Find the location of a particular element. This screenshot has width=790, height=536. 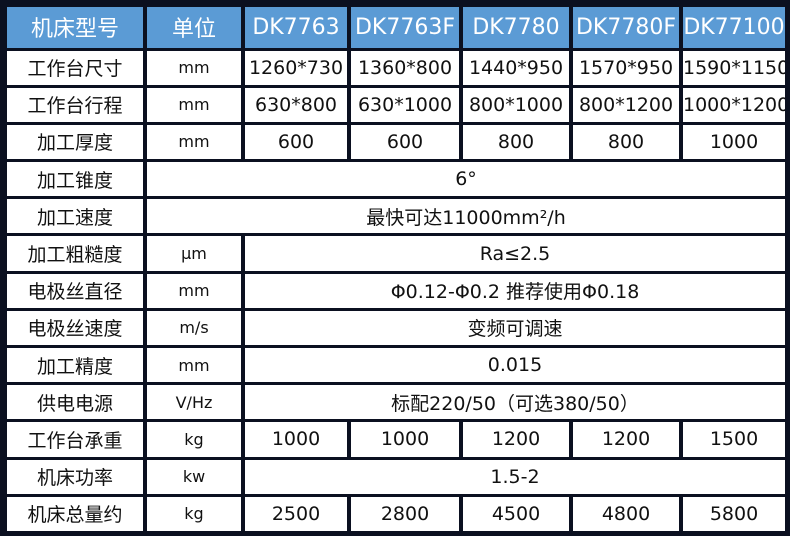

table-row: 加工精度 mm 0.015 is located at coordinates (396, 365).